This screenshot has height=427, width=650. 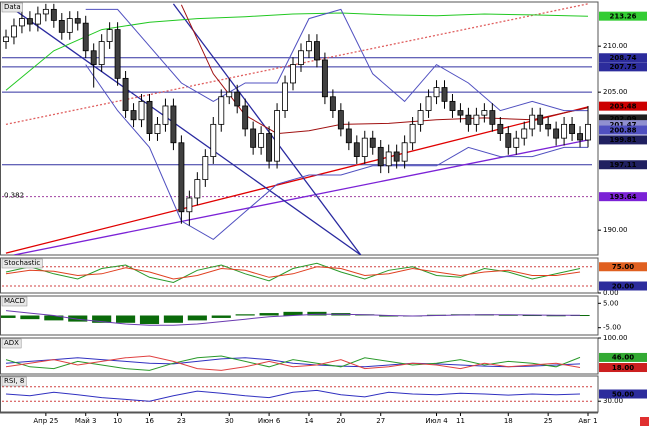 I want to click on pane-title: ADX, so click(x=11, y=343).